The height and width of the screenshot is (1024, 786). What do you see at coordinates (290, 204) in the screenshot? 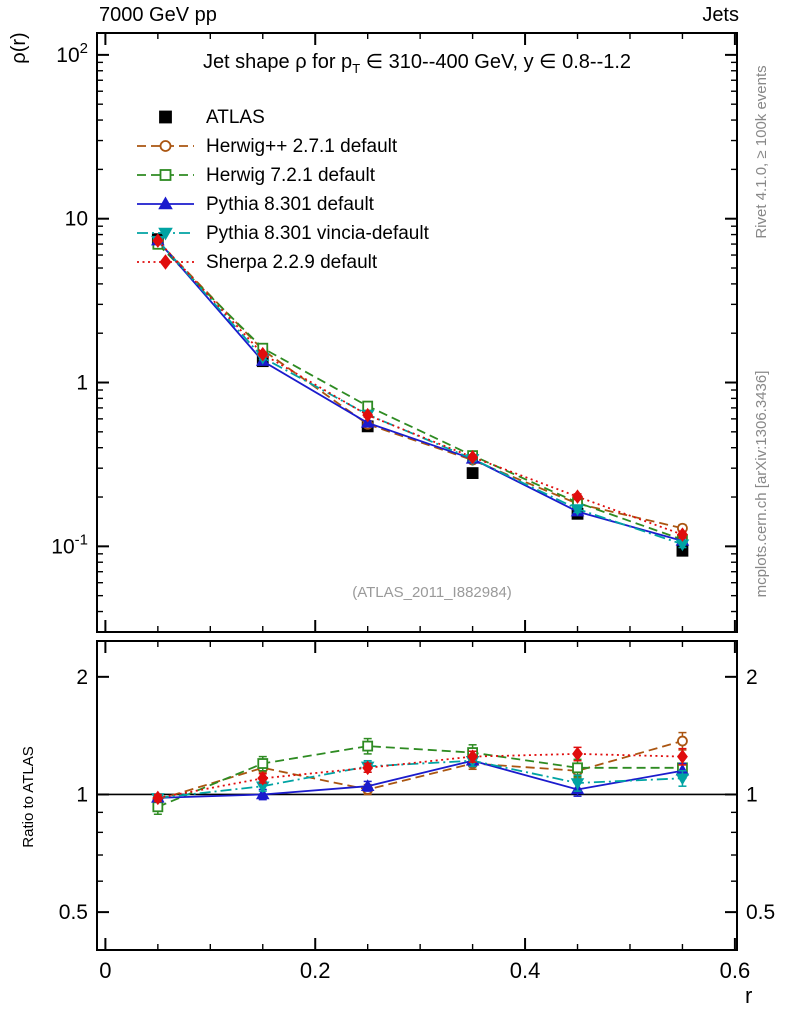
I see `svg-text: Pythia 8.301 default` at bounding box center [290, 204].